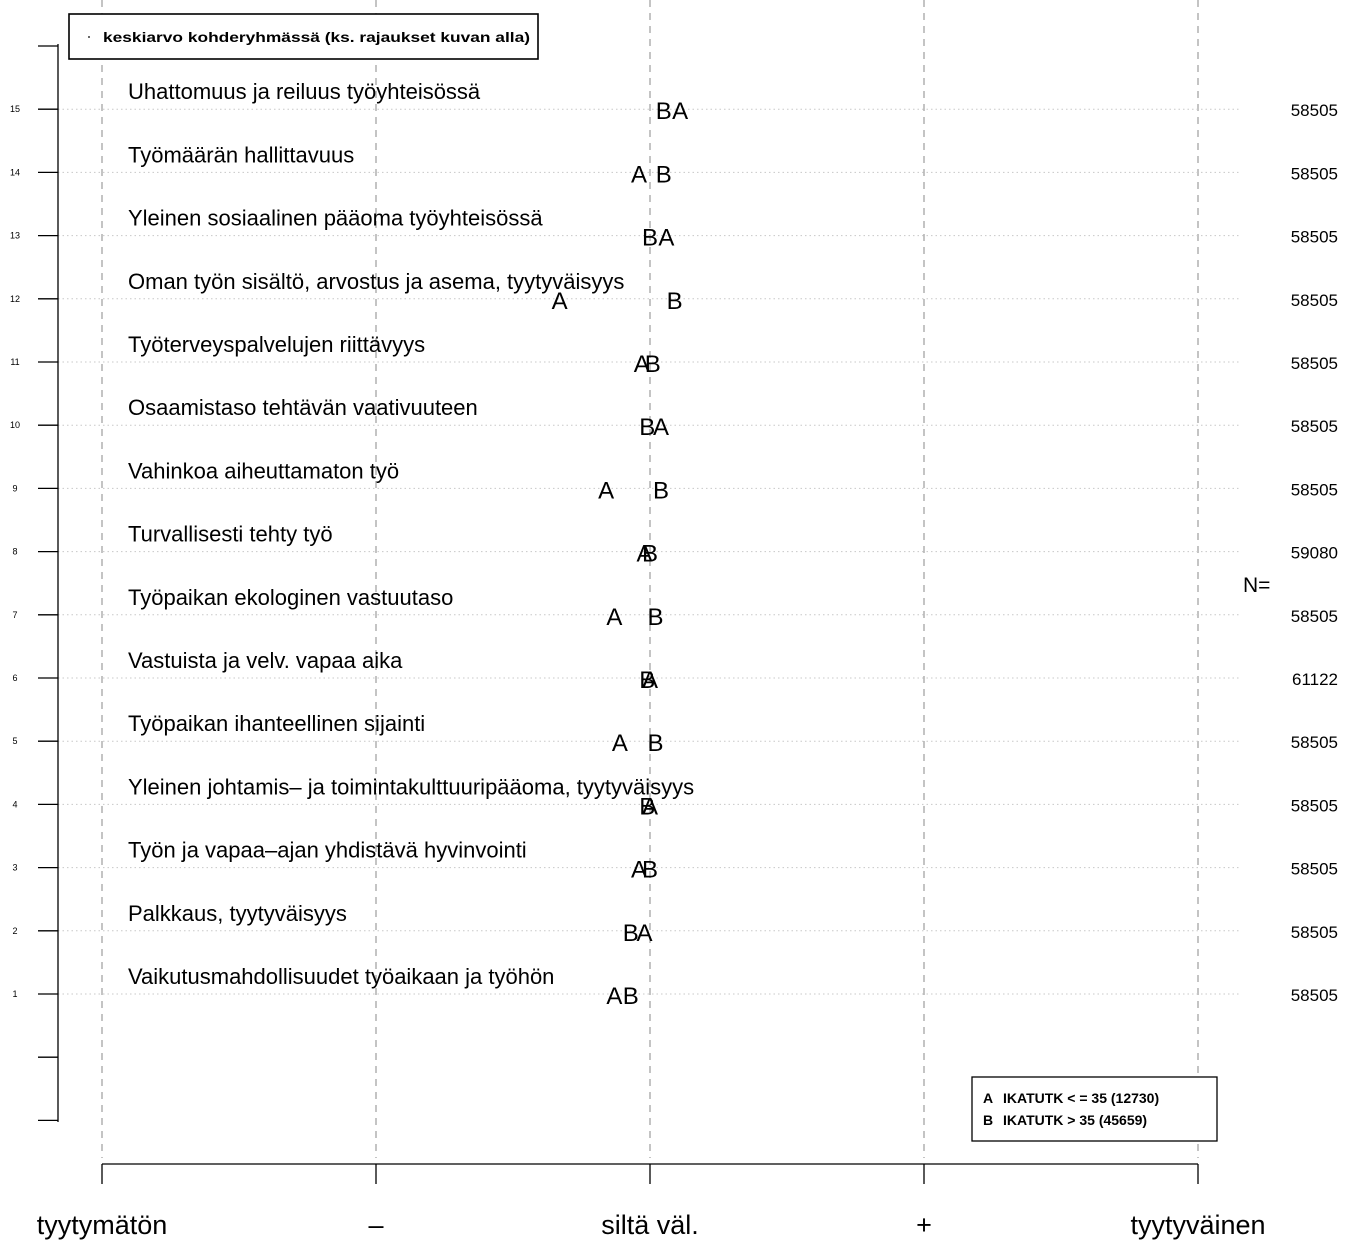 The image size is (1354, 1240). What do you see at coordinates (15, 236) in the screenshot?
I see `row-index: 13` at bounding box center [15, 236].